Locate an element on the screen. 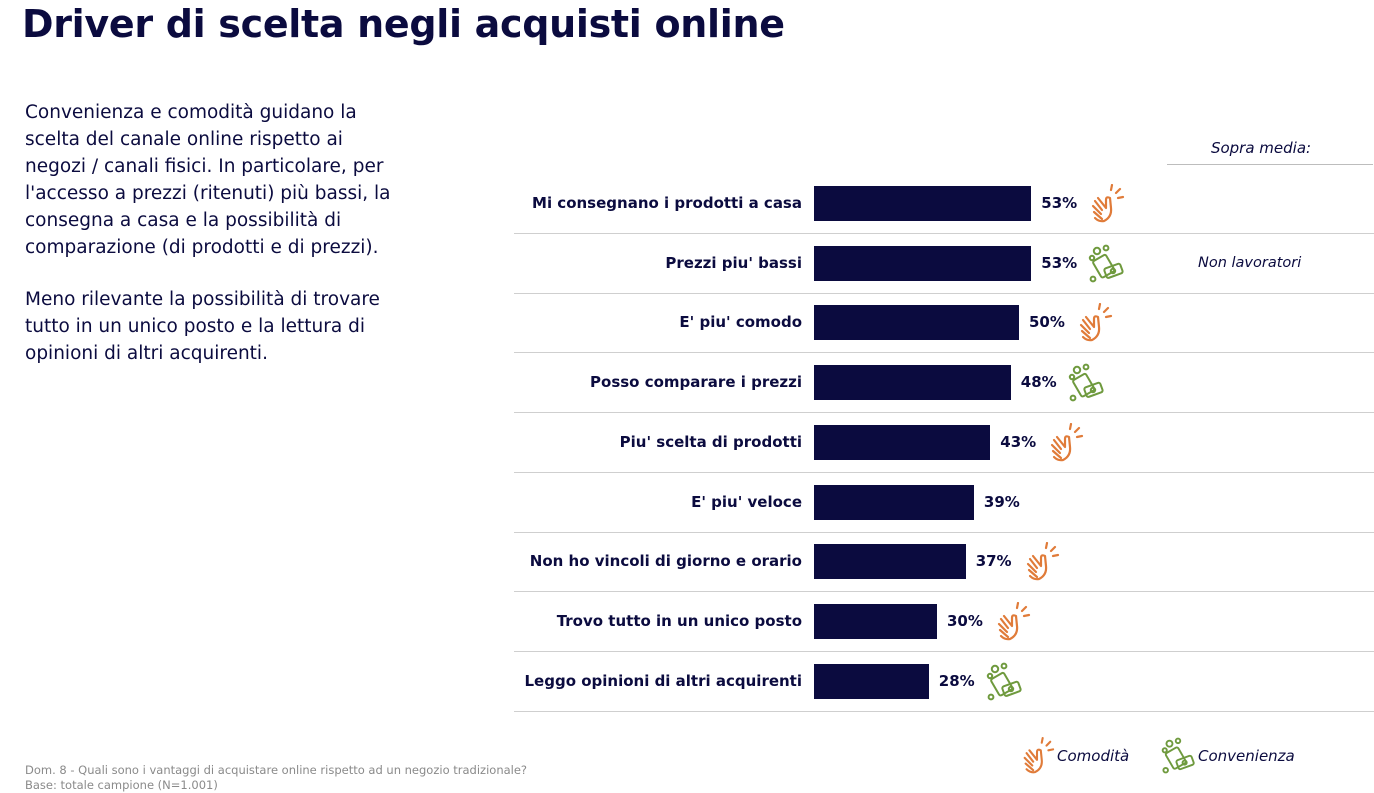 Image resolution: width=1374 pixels, height=793 pixels. category-label: Leggo opinioni di altri acquirenti is located at coordinates (663, 680).